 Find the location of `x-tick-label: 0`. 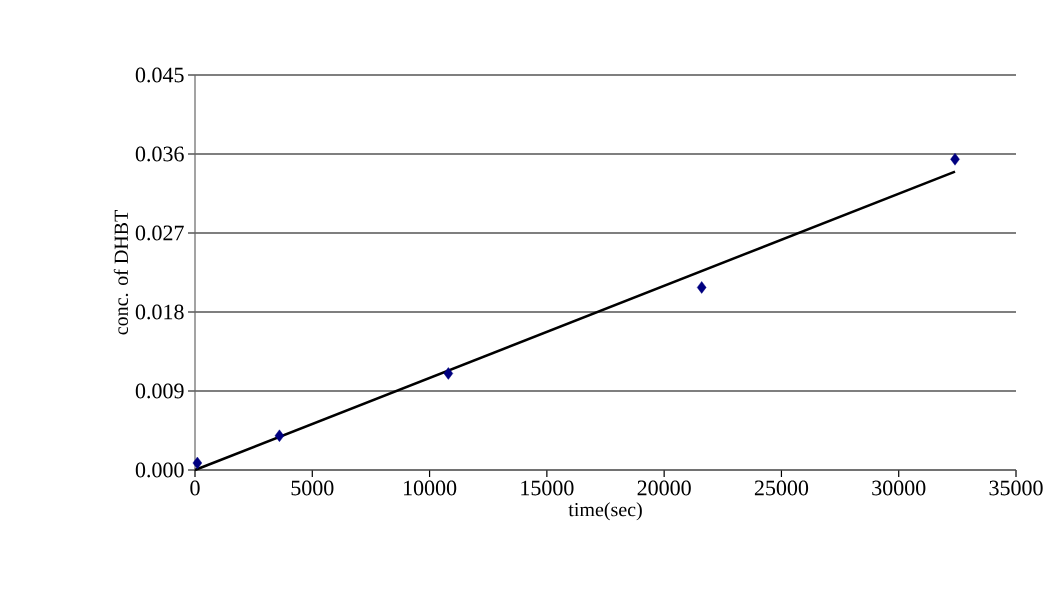

x-tick-label: 0 is located at coordinates (195, 488).